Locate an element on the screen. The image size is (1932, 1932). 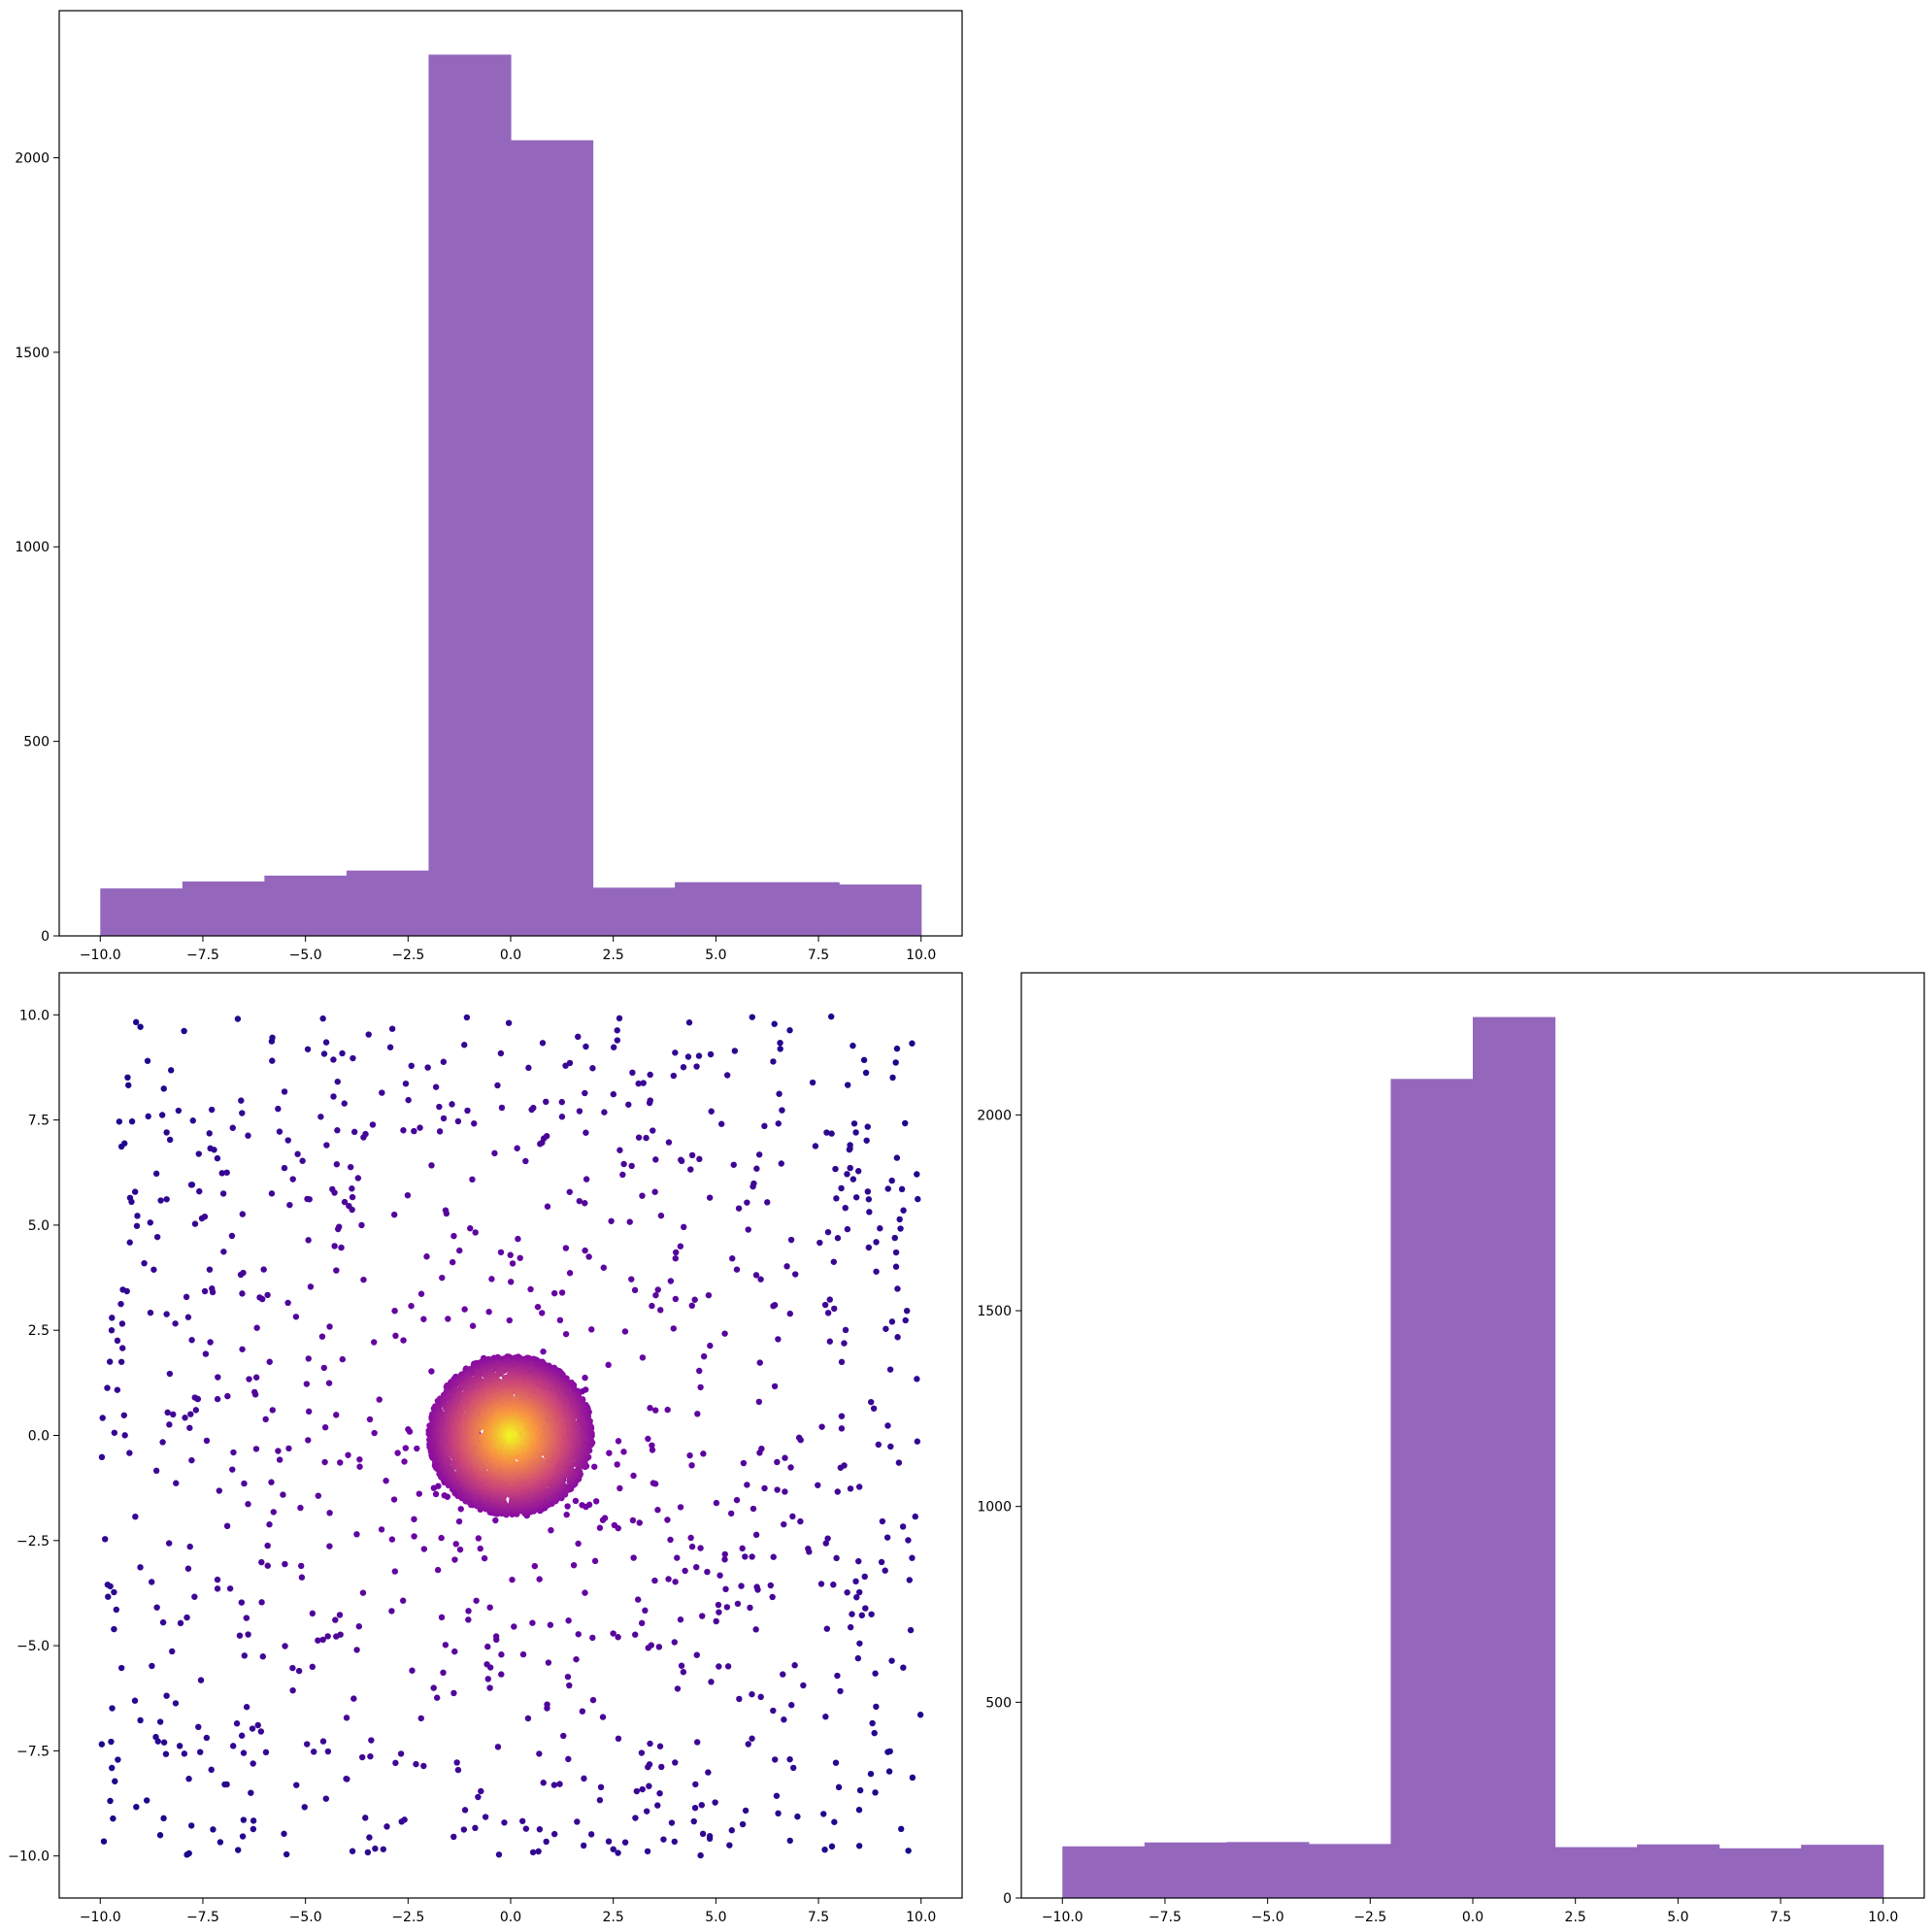
top-left-bar is located at coordinates (388, 903).